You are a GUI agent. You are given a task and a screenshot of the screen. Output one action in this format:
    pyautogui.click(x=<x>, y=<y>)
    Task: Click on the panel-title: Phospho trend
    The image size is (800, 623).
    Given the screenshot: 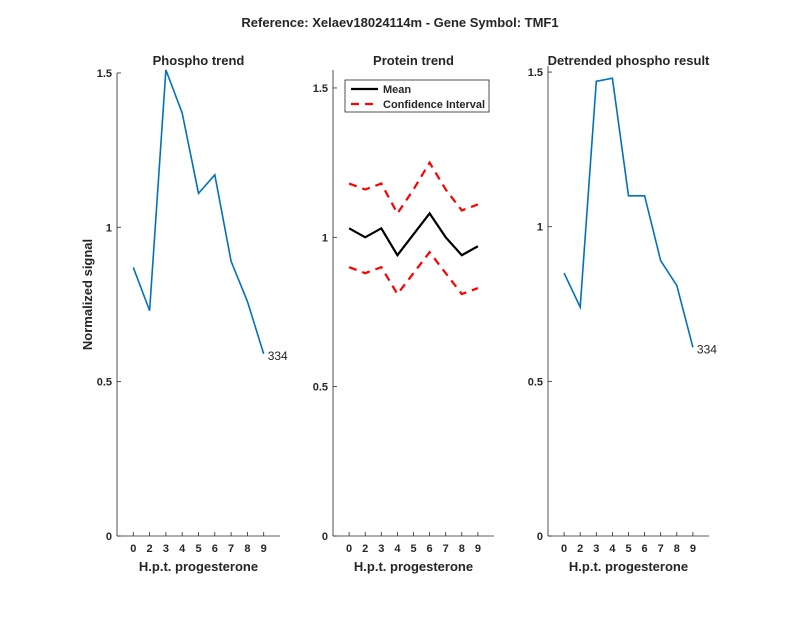 What is the action you would take?
    pyautogui.click(x=199, y=60)
    